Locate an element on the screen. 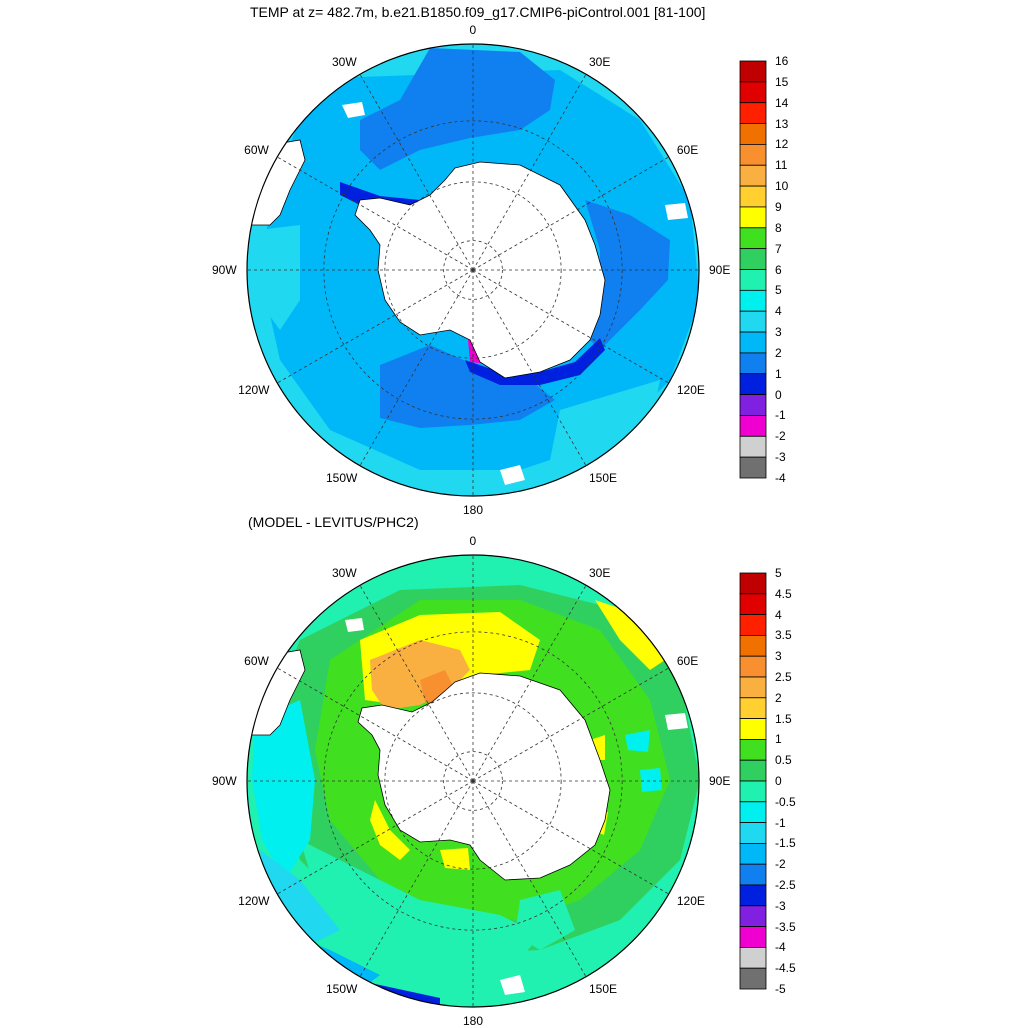 This screenshot has width=1024, height=1028. colorbar-tick-label: 11 is located at coordinates (781, 165).